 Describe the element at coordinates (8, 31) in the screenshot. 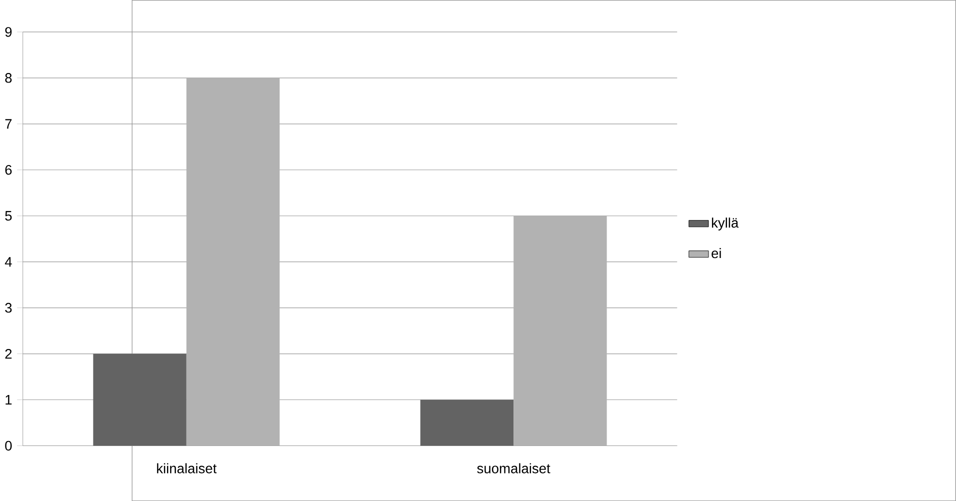

I see `y-tick-label: 9` at that location.